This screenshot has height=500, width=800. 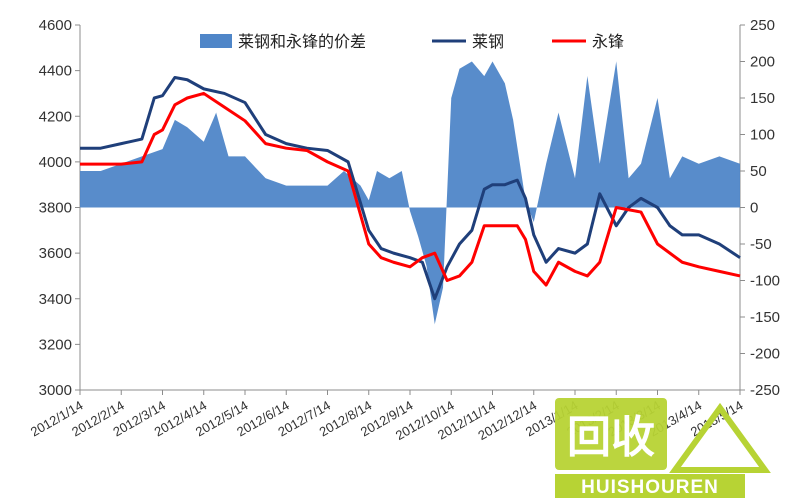 What do you see at coordinates (302, 41) in the screenshot?
I see `legend-label-spread: 莱钢和永锋的价差` at bounding box center [302, 41].